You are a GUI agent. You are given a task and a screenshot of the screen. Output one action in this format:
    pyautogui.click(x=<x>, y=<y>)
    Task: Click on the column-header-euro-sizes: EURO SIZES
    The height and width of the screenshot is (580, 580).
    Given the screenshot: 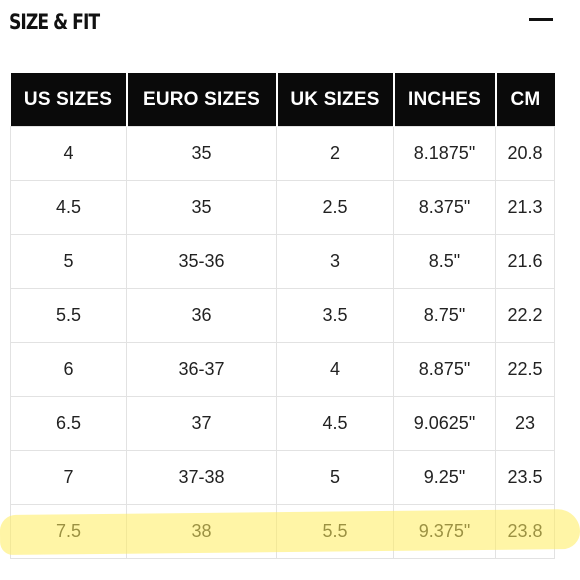 What is the action you would take?
    pyautogui.click(x=202, y=100)
    